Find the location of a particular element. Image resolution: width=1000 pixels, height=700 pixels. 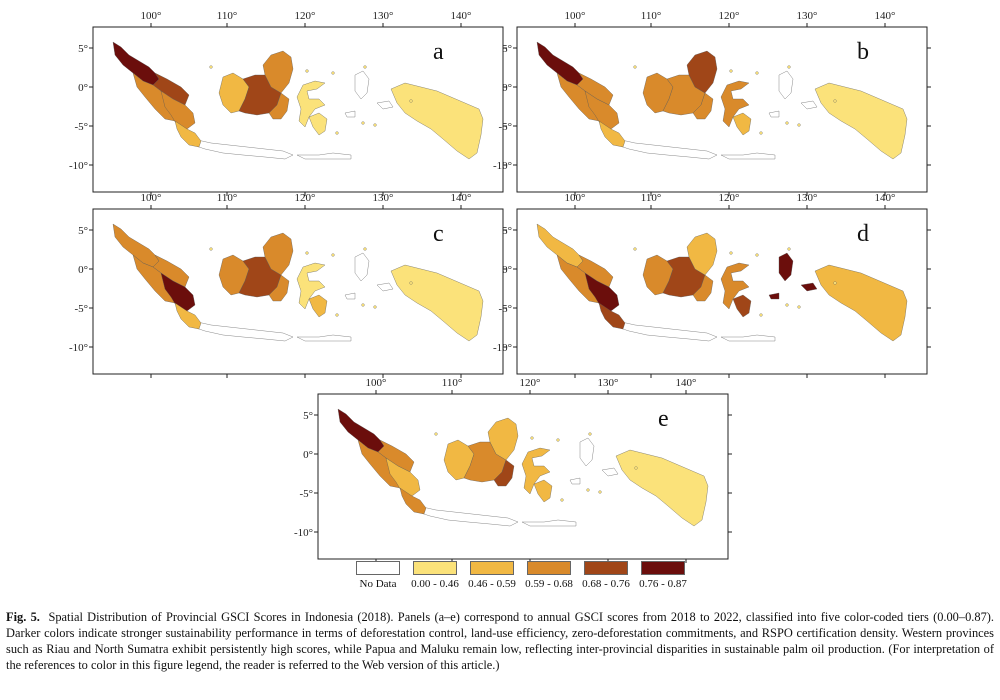

legend-label: 0.46 - 0.59 is located at coordinates (492, 584).